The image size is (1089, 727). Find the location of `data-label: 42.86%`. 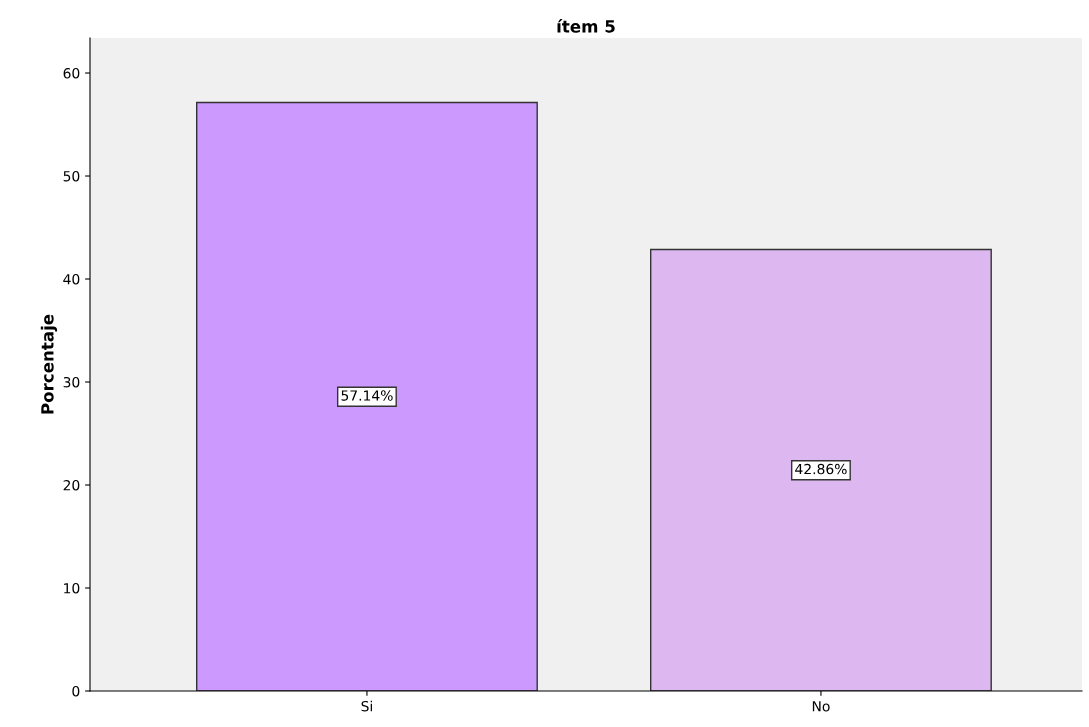

data-label: 42.86% is located at coordinates (821, 469).